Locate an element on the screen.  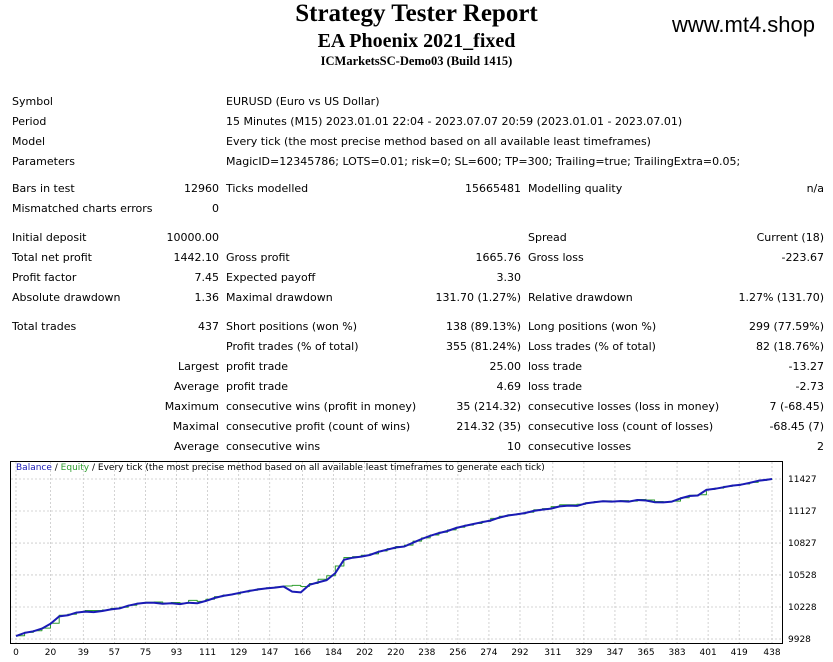
y-tick-label: 9928 is located at coordinates (799, 640).